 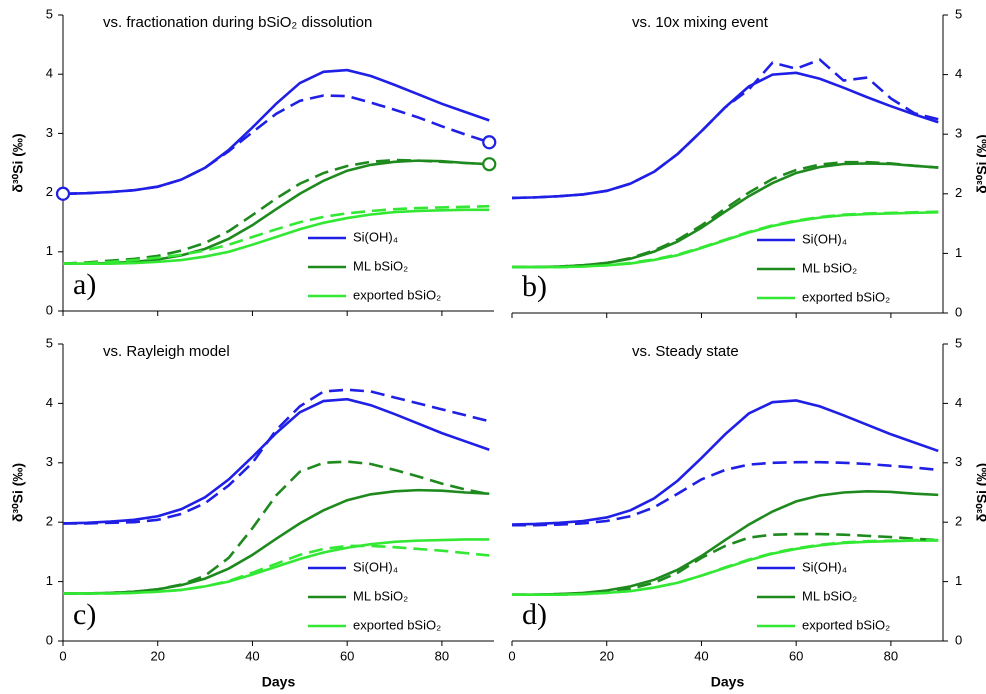 I want to click on panel-label: c), so click(x=84, y=614).